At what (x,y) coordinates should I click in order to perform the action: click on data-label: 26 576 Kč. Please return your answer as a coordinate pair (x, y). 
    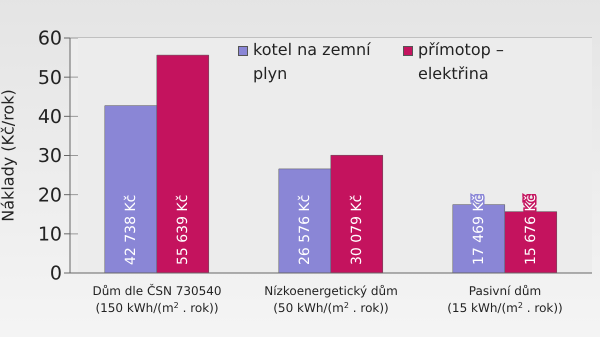
    Looking at the image, I should click on (304, 229).